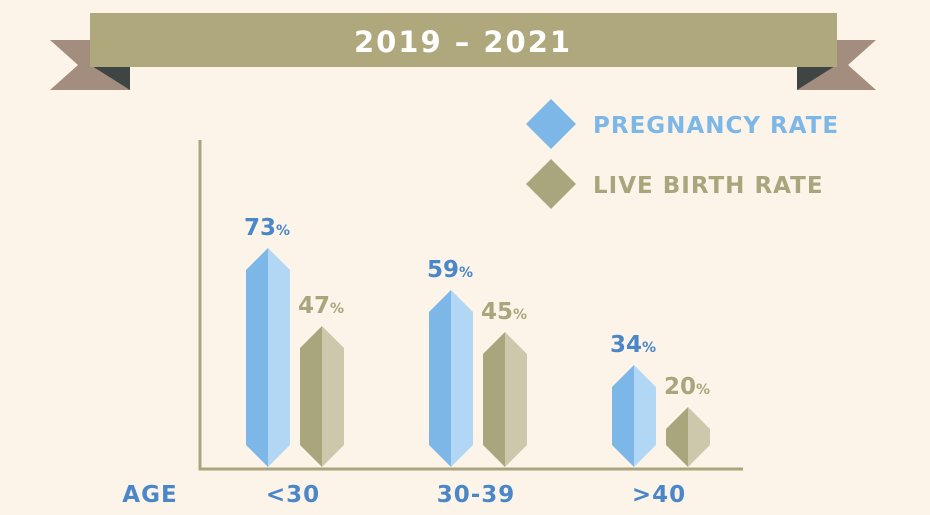 The image size is (930, 515). I want to click on ribbon-right-fold, so click(816, 78).